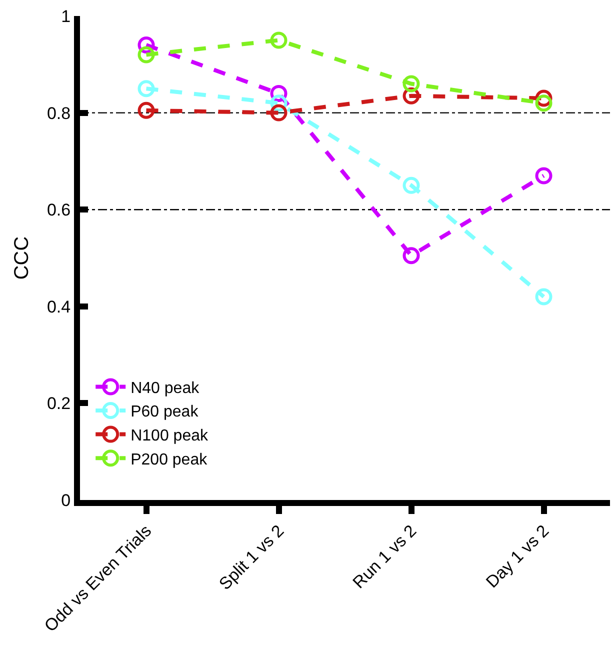 This screenshot has height=650, width=614. Describe the element at coordinates (21, 258) in the screenshot. I see `y-axis-title: CCC` at that location.